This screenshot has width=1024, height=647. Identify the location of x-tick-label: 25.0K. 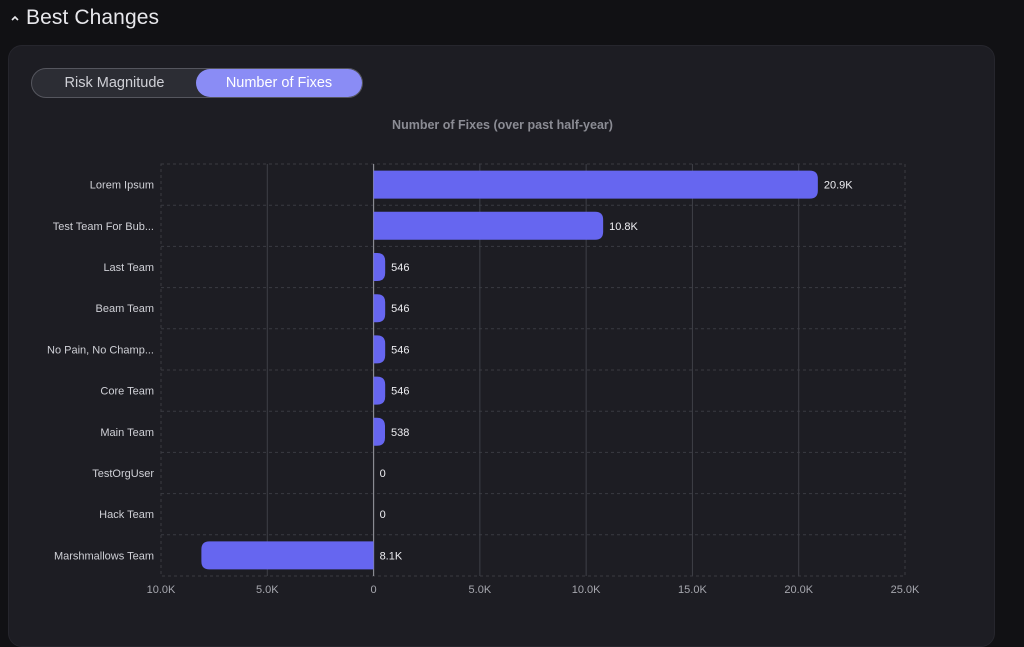
(905, 590).